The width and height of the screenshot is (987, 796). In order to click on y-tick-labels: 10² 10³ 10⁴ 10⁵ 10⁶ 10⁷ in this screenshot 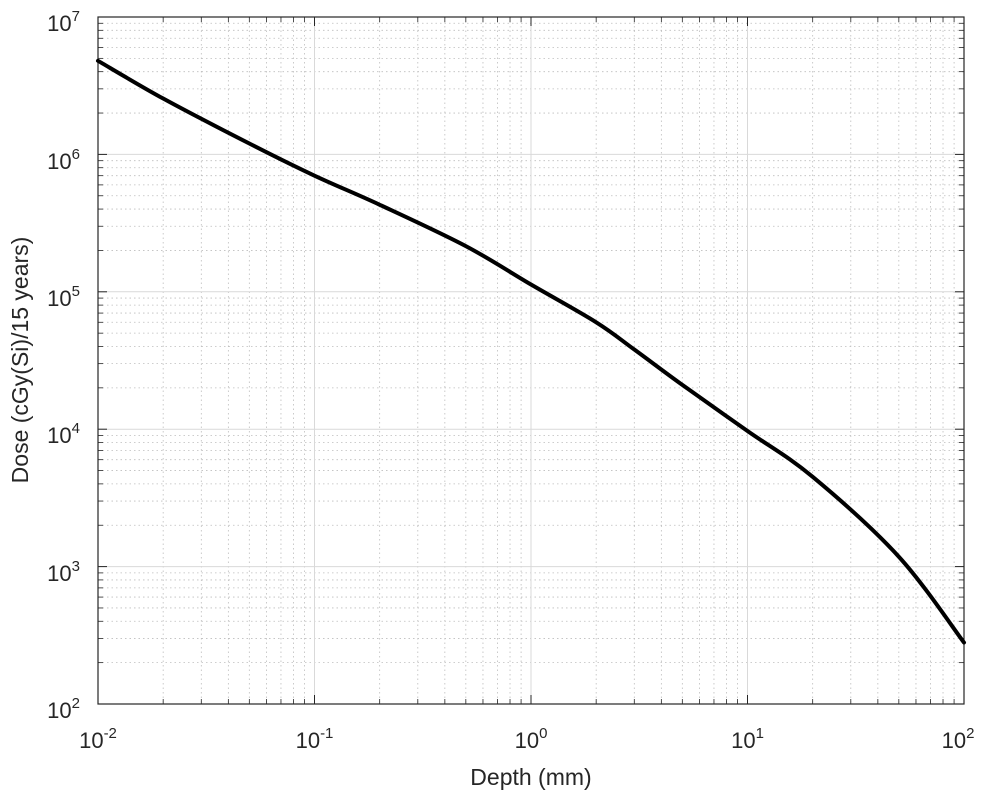, I will do `click(63, 365)`.